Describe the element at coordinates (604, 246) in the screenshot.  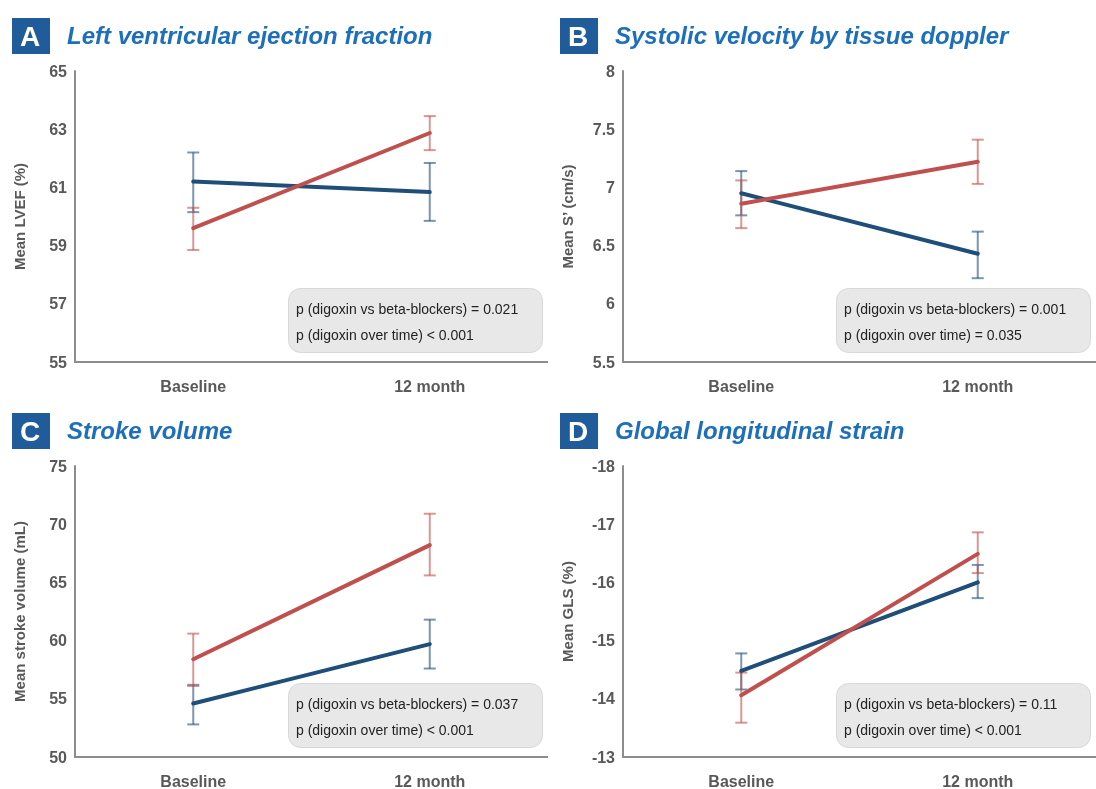
I see `y-tick-label: 6.5` at that location.